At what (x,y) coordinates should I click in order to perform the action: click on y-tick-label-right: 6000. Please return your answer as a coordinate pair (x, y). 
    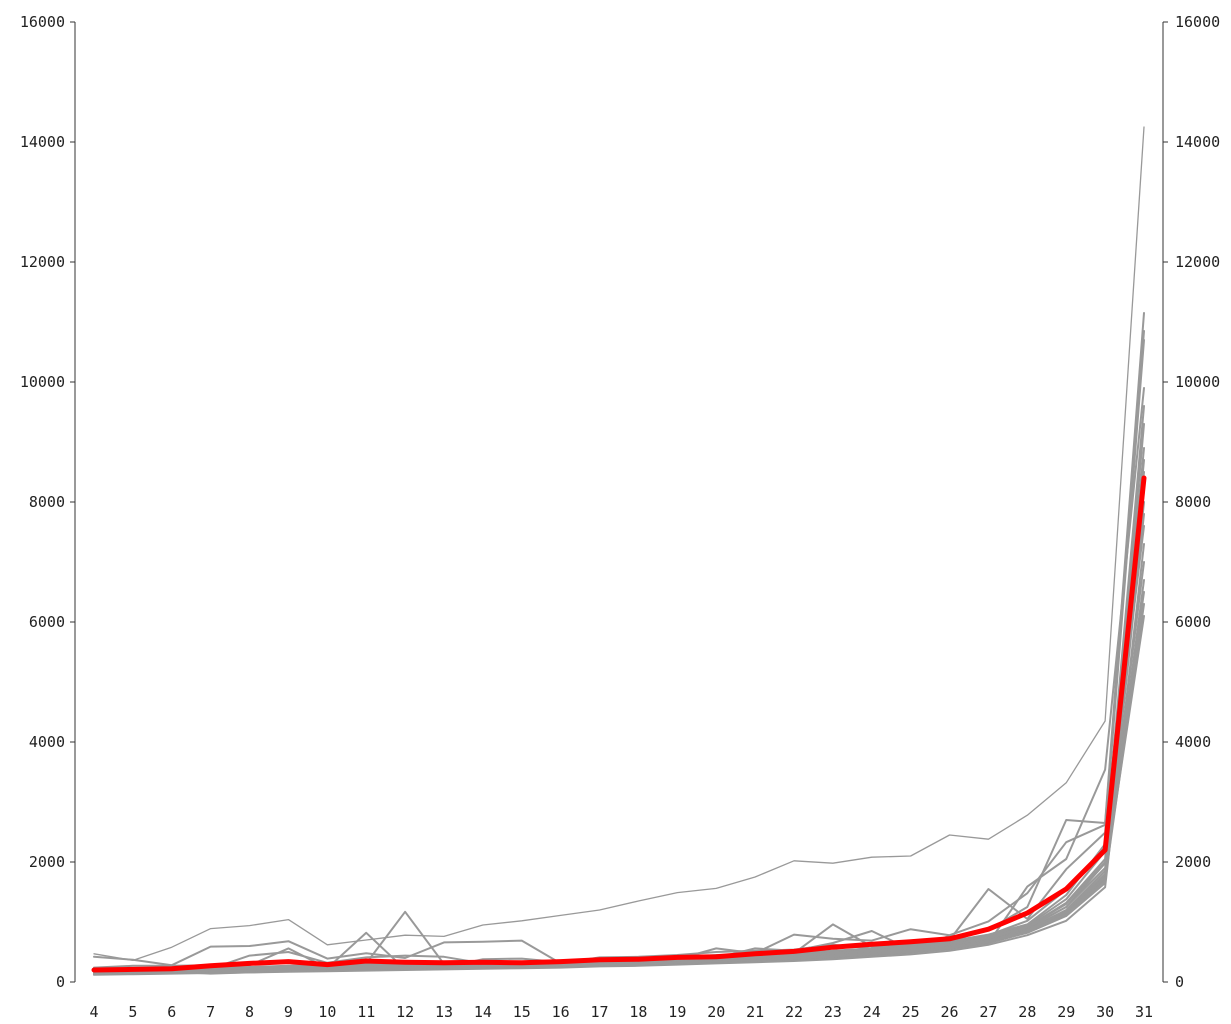
    Looking at the image, I should click on (1193, 622).